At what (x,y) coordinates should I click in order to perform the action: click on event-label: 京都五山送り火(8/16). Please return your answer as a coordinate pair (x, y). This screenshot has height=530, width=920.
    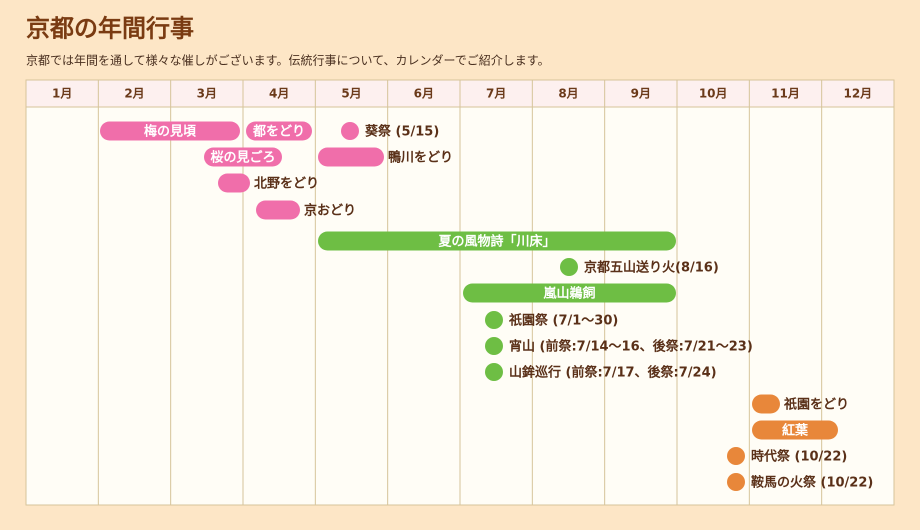
    Looking at the image, I should click on (651, 268).